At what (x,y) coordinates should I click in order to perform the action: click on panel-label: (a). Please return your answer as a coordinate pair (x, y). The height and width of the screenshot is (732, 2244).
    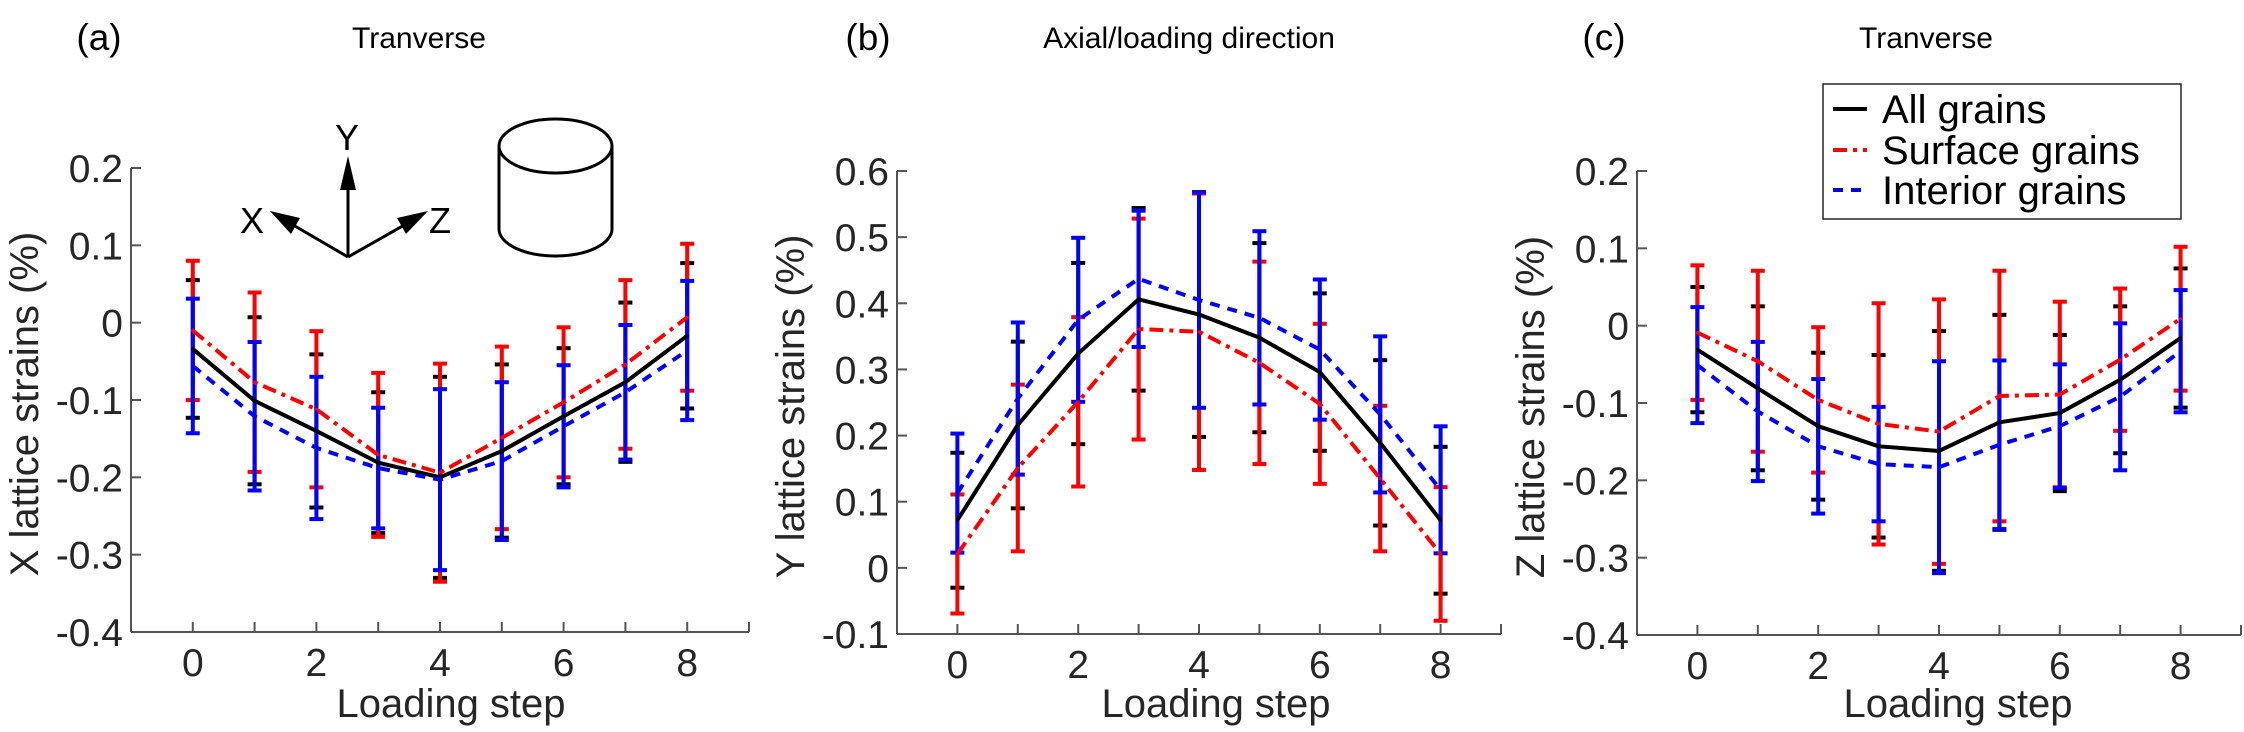
    Looking at the image, I should click on (98, 37).